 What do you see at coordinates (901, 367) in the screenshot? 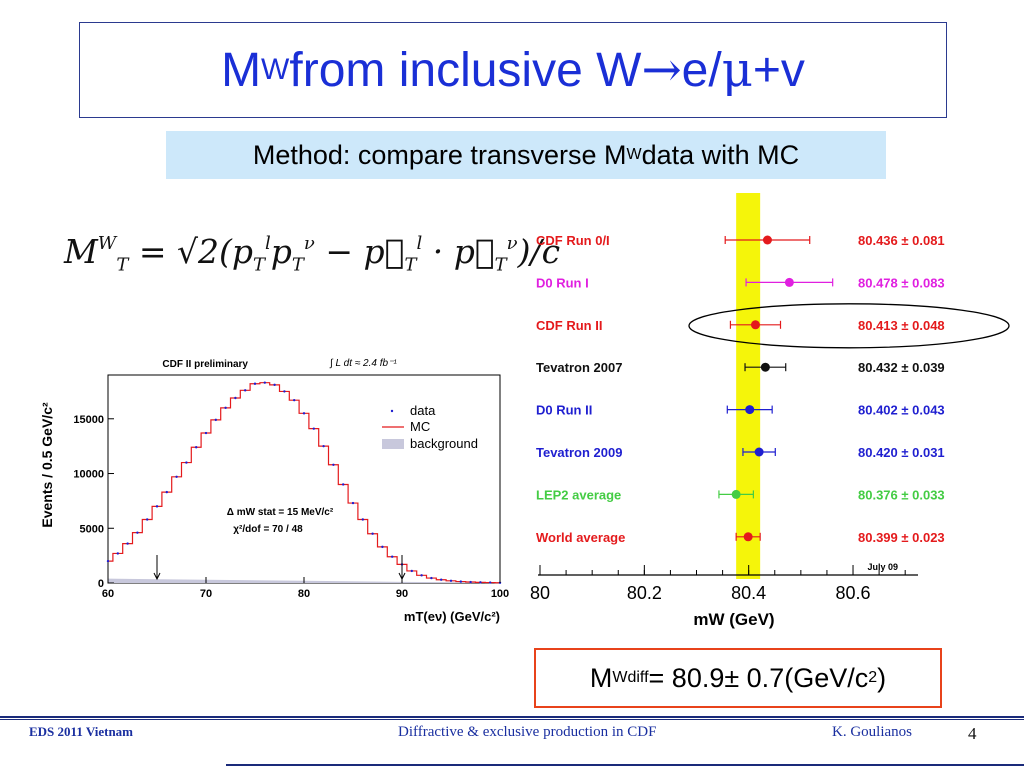
I see `mw-value-label: 80.432 ± 0.039` at bounding box center [901, 367].